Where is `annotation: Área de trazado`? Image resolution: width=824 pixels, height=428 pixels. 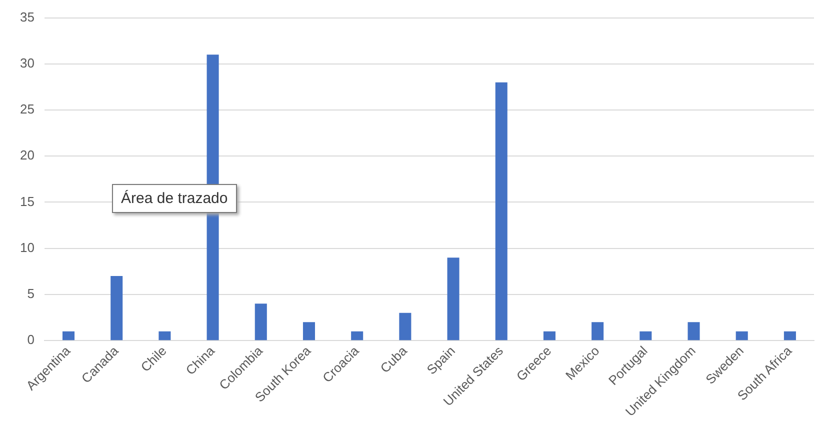 annotation: Área de trazado is located at coordinates (174, 198).